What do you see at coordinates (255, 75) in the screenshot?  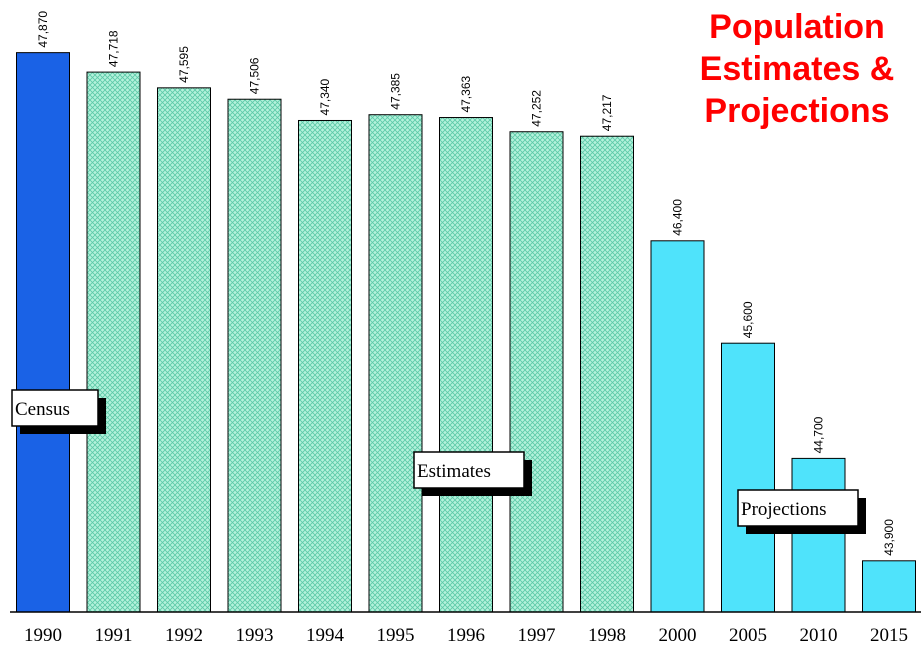 I see `value-label: 47,506` at bounding box center [255, 75].